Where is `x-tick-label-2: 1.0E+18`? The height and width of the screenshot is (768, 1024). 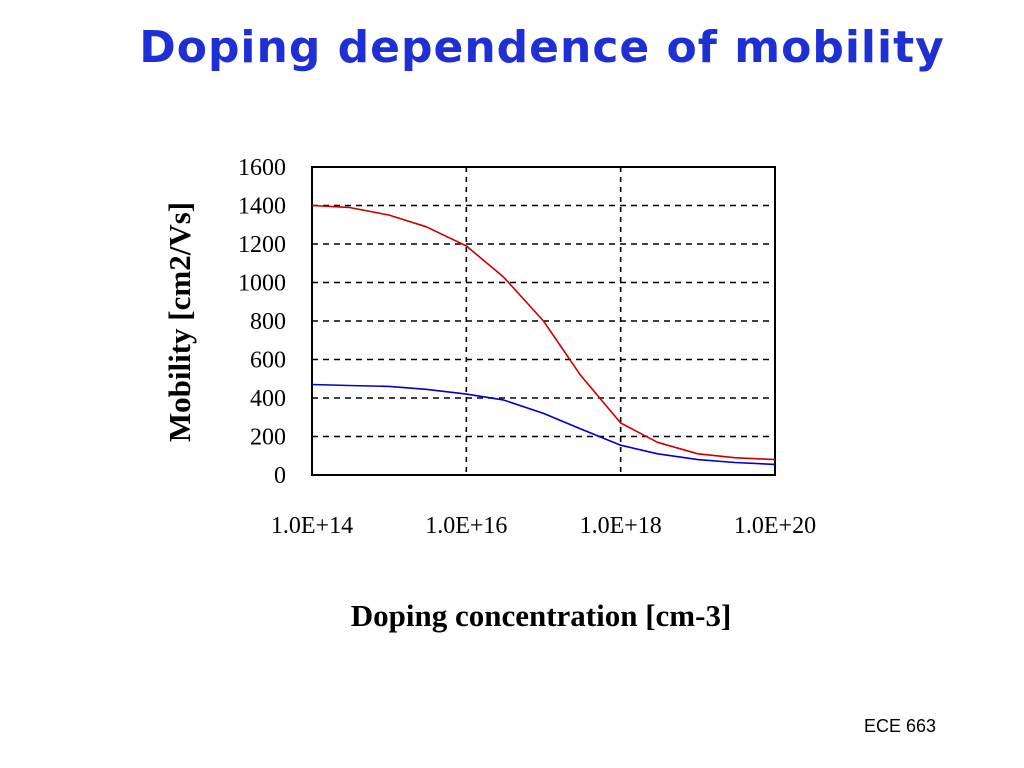 x-tick-label-2: 1.0E+18 is located at coordinates (621, 526).